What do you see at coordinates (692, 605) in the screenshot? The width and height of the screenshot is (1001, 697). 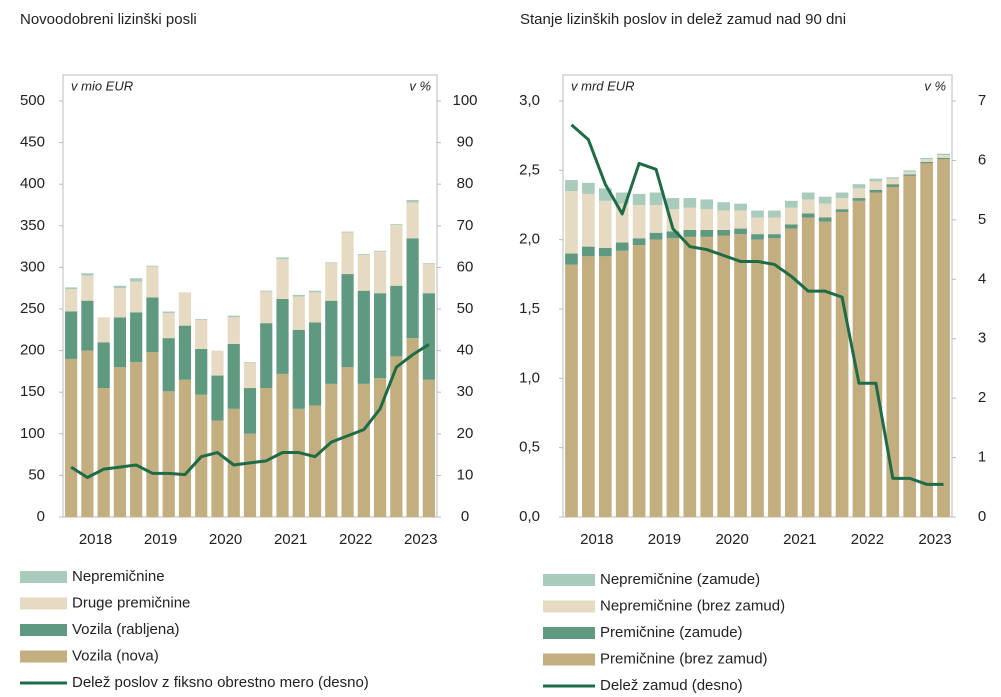 I see `legend-label: Nepremičnine (brez zamud)` at bounding box center [692, 605].